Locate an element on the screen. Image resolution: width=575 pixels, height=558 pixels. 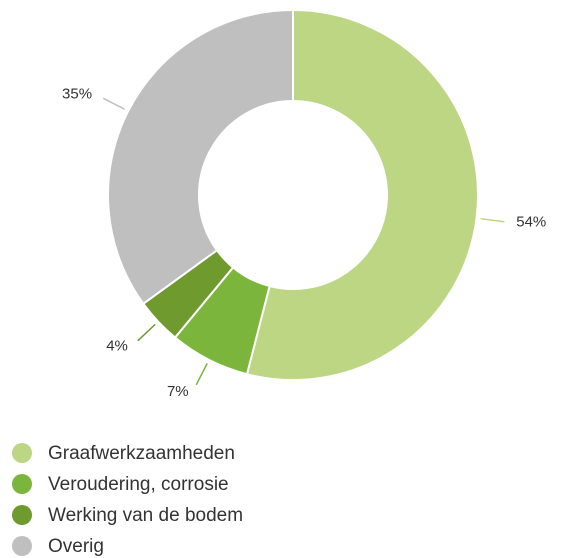
data-label: 7% is located at coordinates (178, 391).